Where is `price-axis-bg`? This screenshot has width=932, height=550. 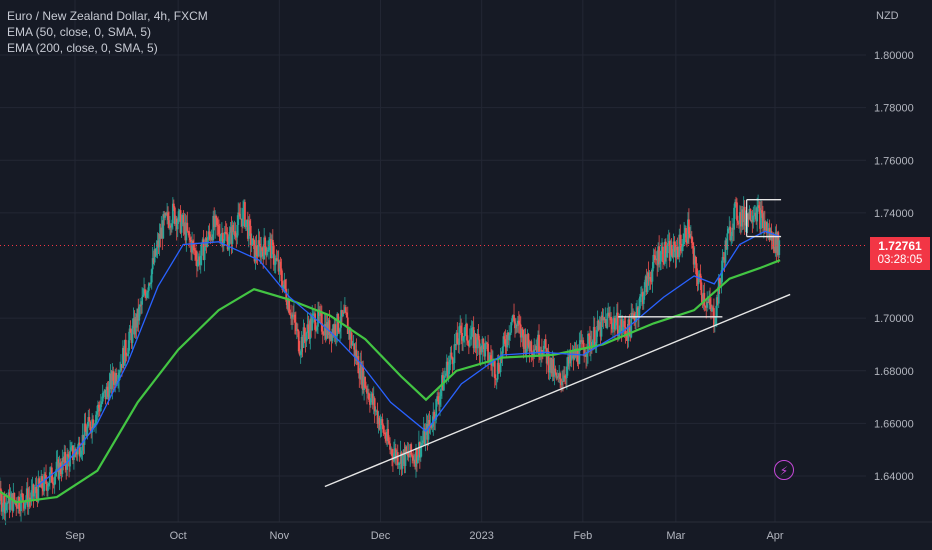 price-axis-bg is located at coordinates (899, 275).